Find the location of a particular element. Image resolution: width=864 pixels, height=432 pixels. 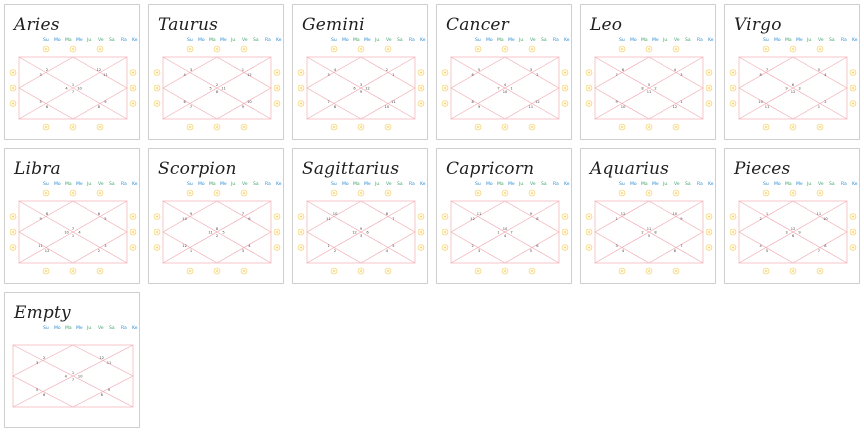

planet-label: Ve is located at coordinates (821, 40).